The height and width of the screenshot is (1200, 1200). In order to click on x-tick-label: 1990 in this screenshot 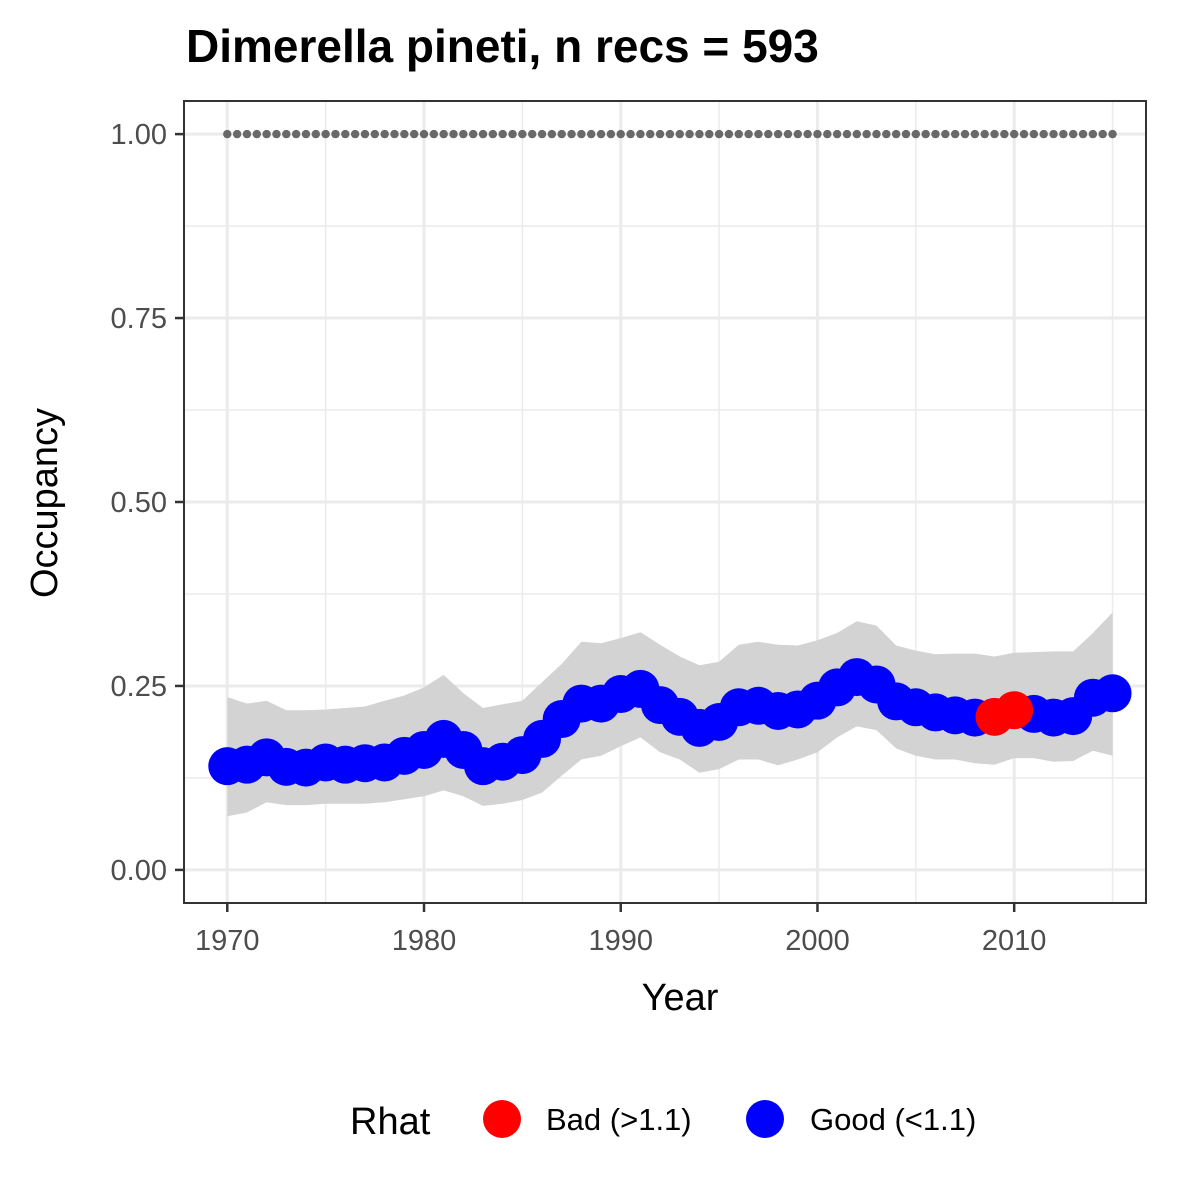, I will do `click(620, 941)`.